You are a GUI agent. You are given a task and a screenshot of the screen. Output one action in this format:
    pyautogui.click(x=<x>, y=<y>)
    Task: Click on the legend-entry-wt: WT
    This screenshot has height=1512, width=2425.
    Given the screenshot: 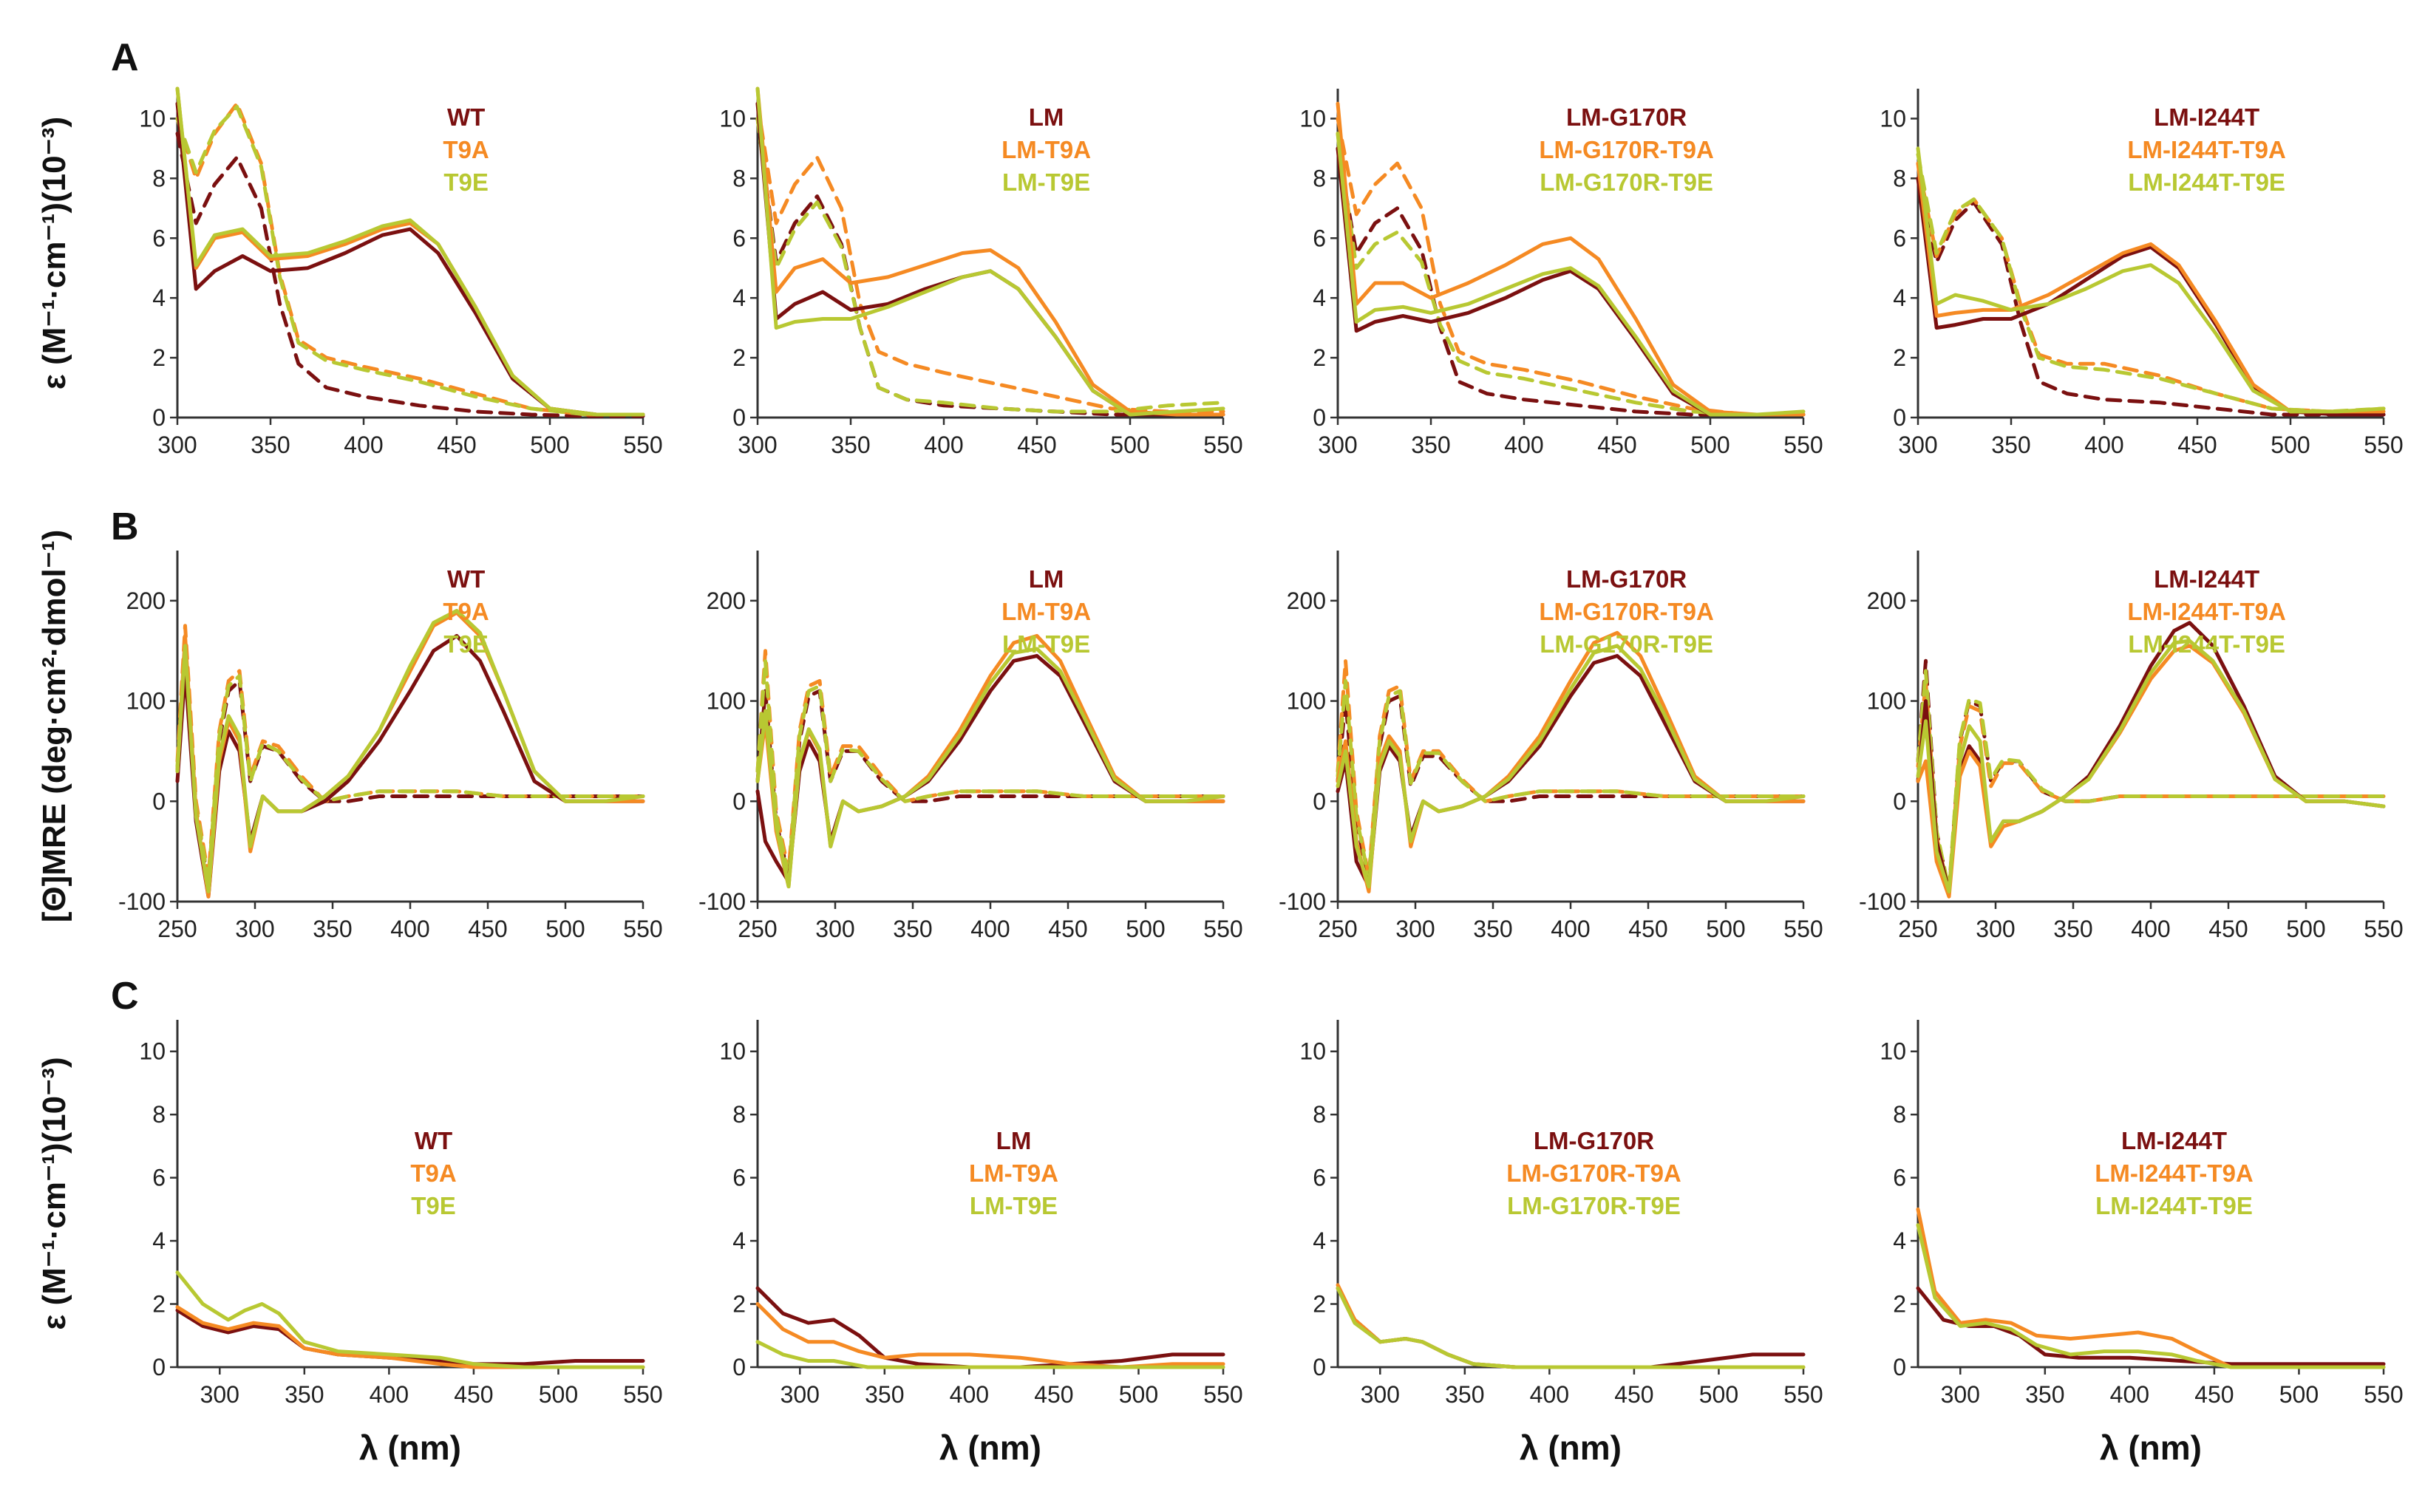 What is the action you would take?
    pyautogui.click(x=433, y=1140)
    